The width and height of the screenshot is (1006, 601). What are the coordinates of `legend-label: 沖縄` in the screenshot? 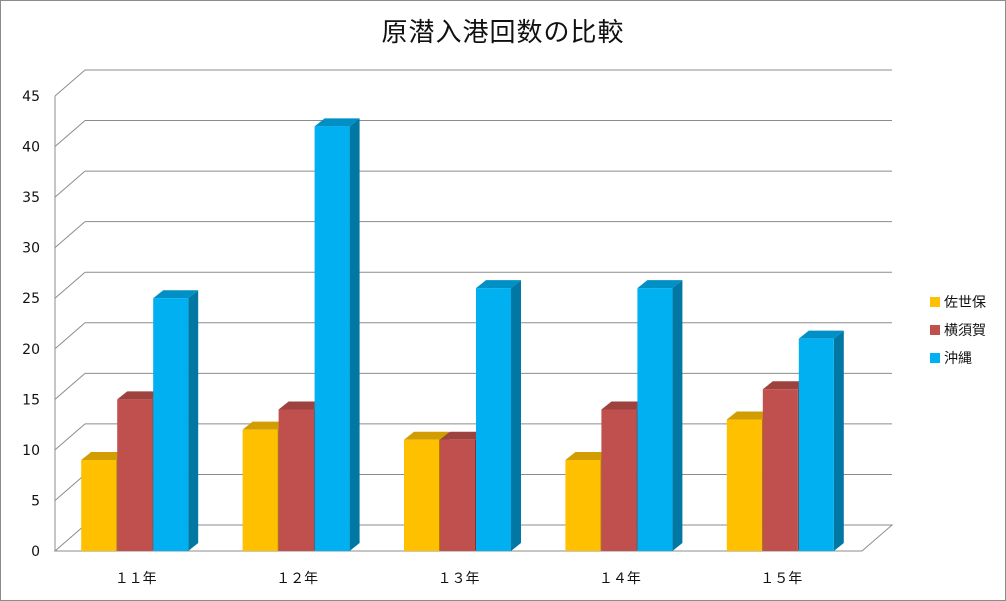 It's located at (958, 359).